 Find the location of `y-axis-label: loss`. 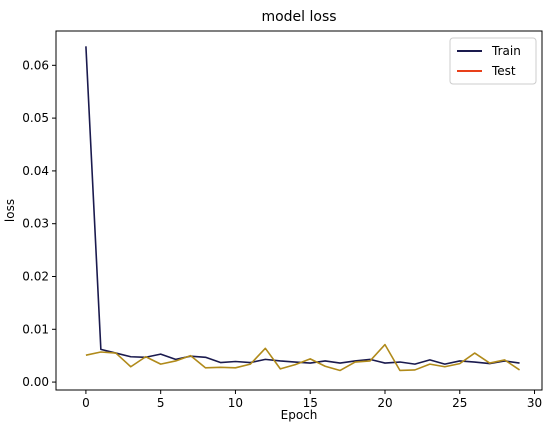

y-axis-label: loss is located at coordinates (10, 210).